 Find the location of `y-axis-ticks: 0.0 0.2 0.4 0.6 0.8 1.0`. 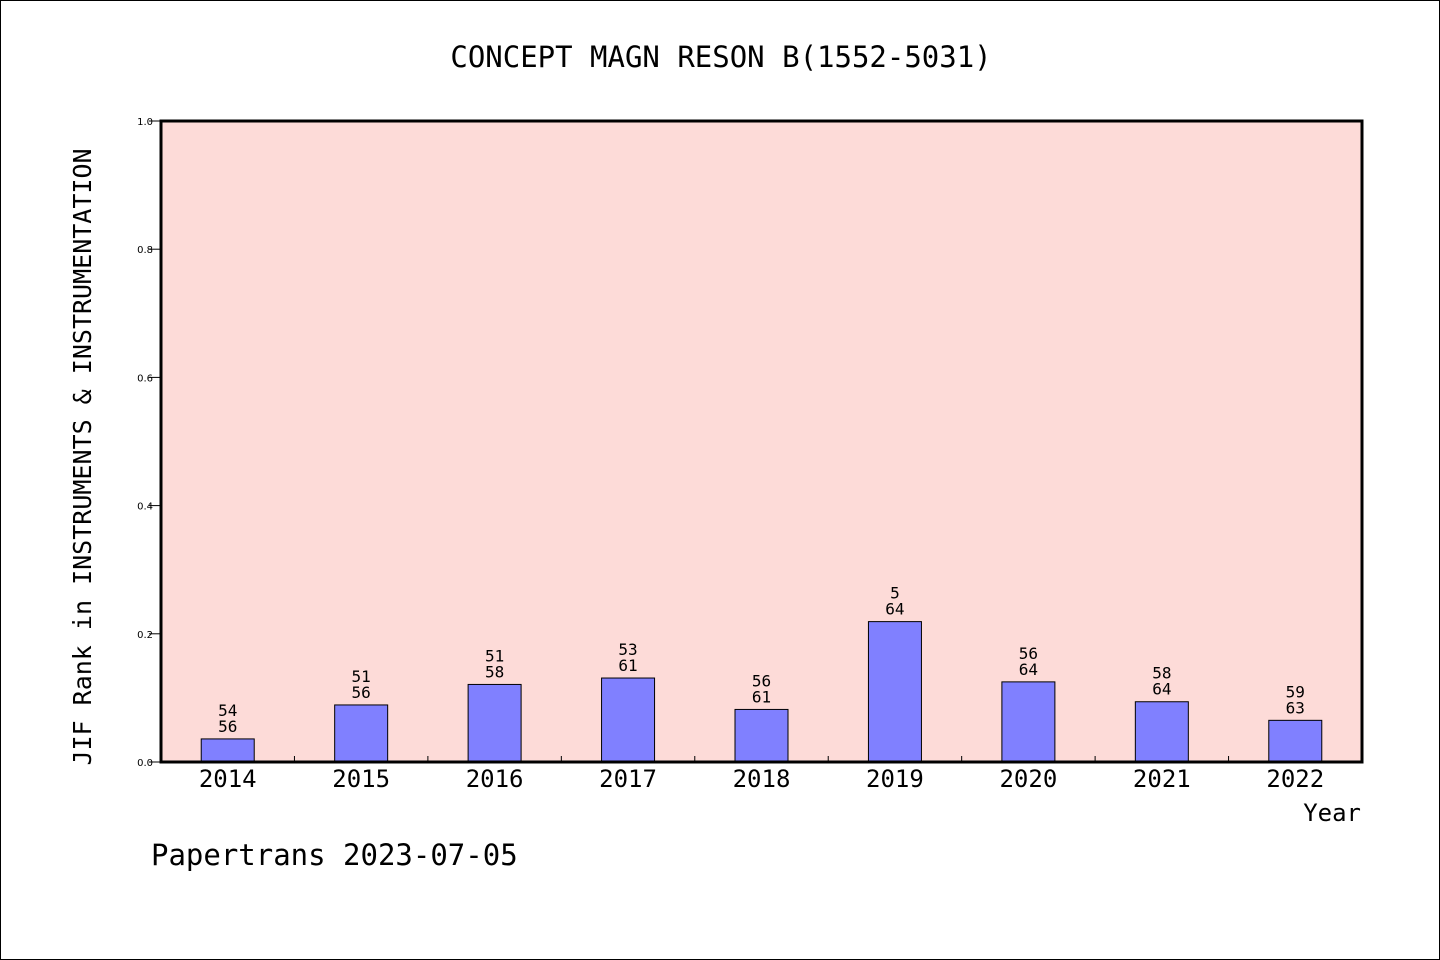

y-axis-ticks: 0.0 0.2 0.4 0.6 0.8 1.0 is located at coordinates (149, 443).